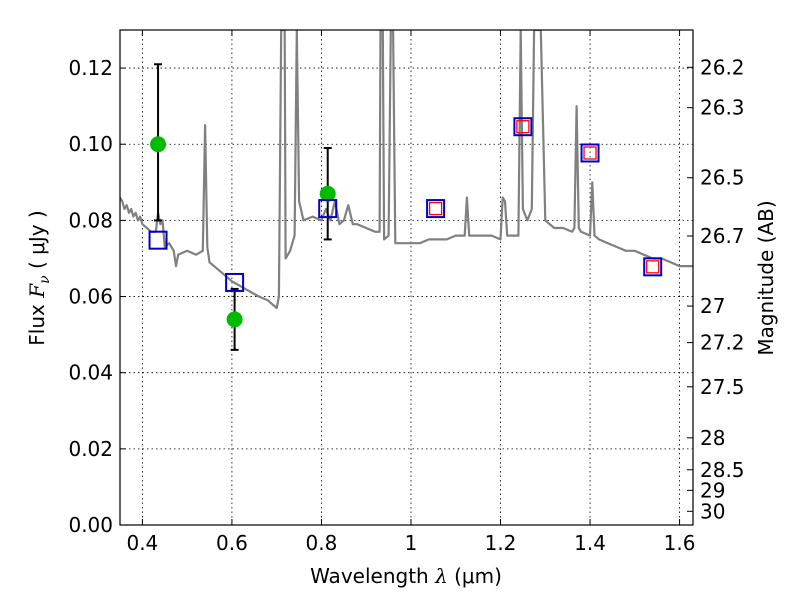 This screenshot has height=600, width=800. Describe the element at coordinates (501, 543) in the screenshot. I see `x-tick-label: 1.2` at that location.